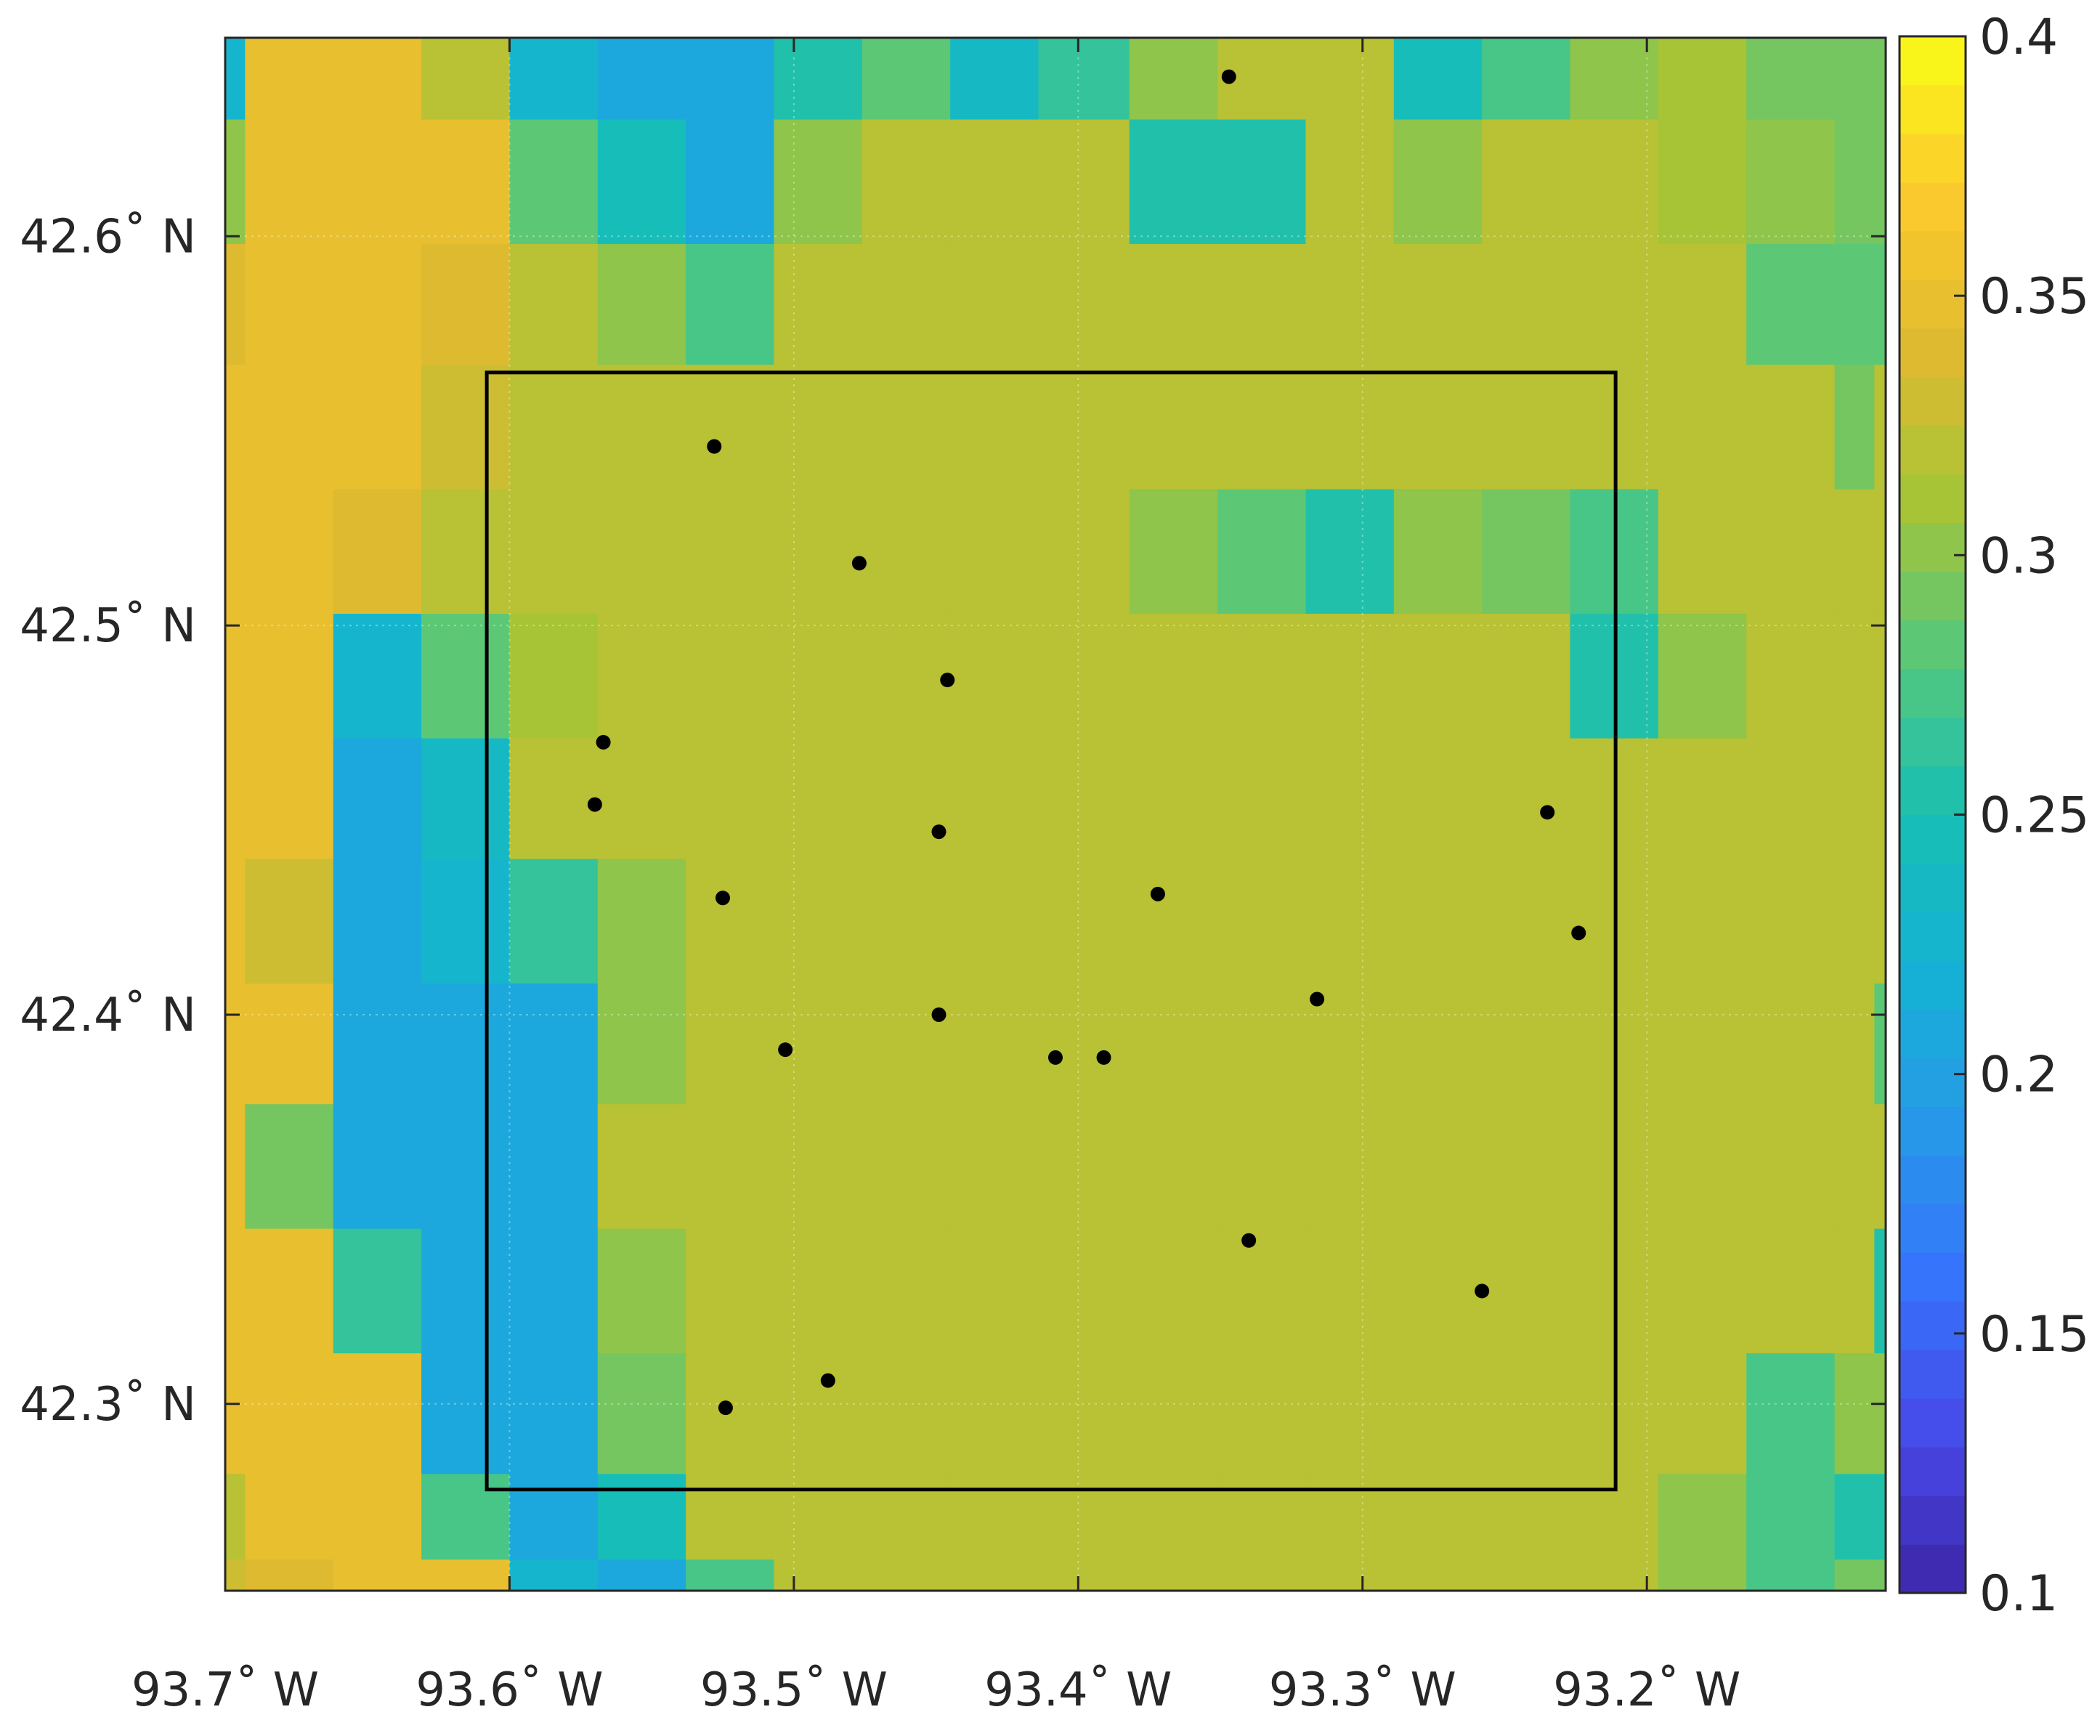 The height and width of the screenshot is (1736, 2100). Describe the element at coordinates (108, 1015) in the screenshot. I see `y-tick-label: 42.4˚ N` at that location.